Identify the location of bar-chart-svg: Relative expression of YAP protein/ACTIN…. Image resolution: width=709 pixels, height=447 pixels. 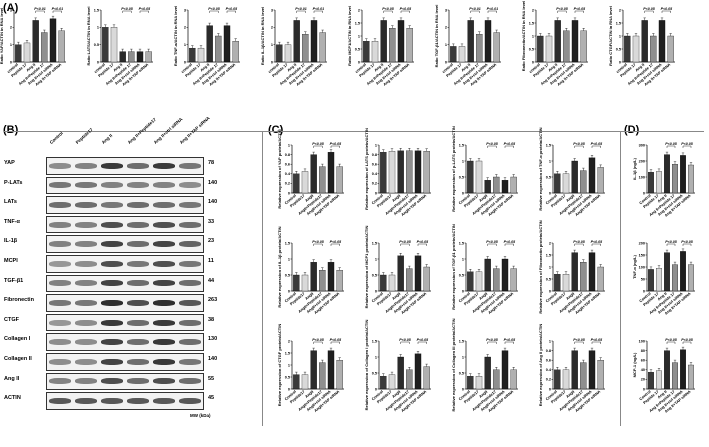
(310, 173).